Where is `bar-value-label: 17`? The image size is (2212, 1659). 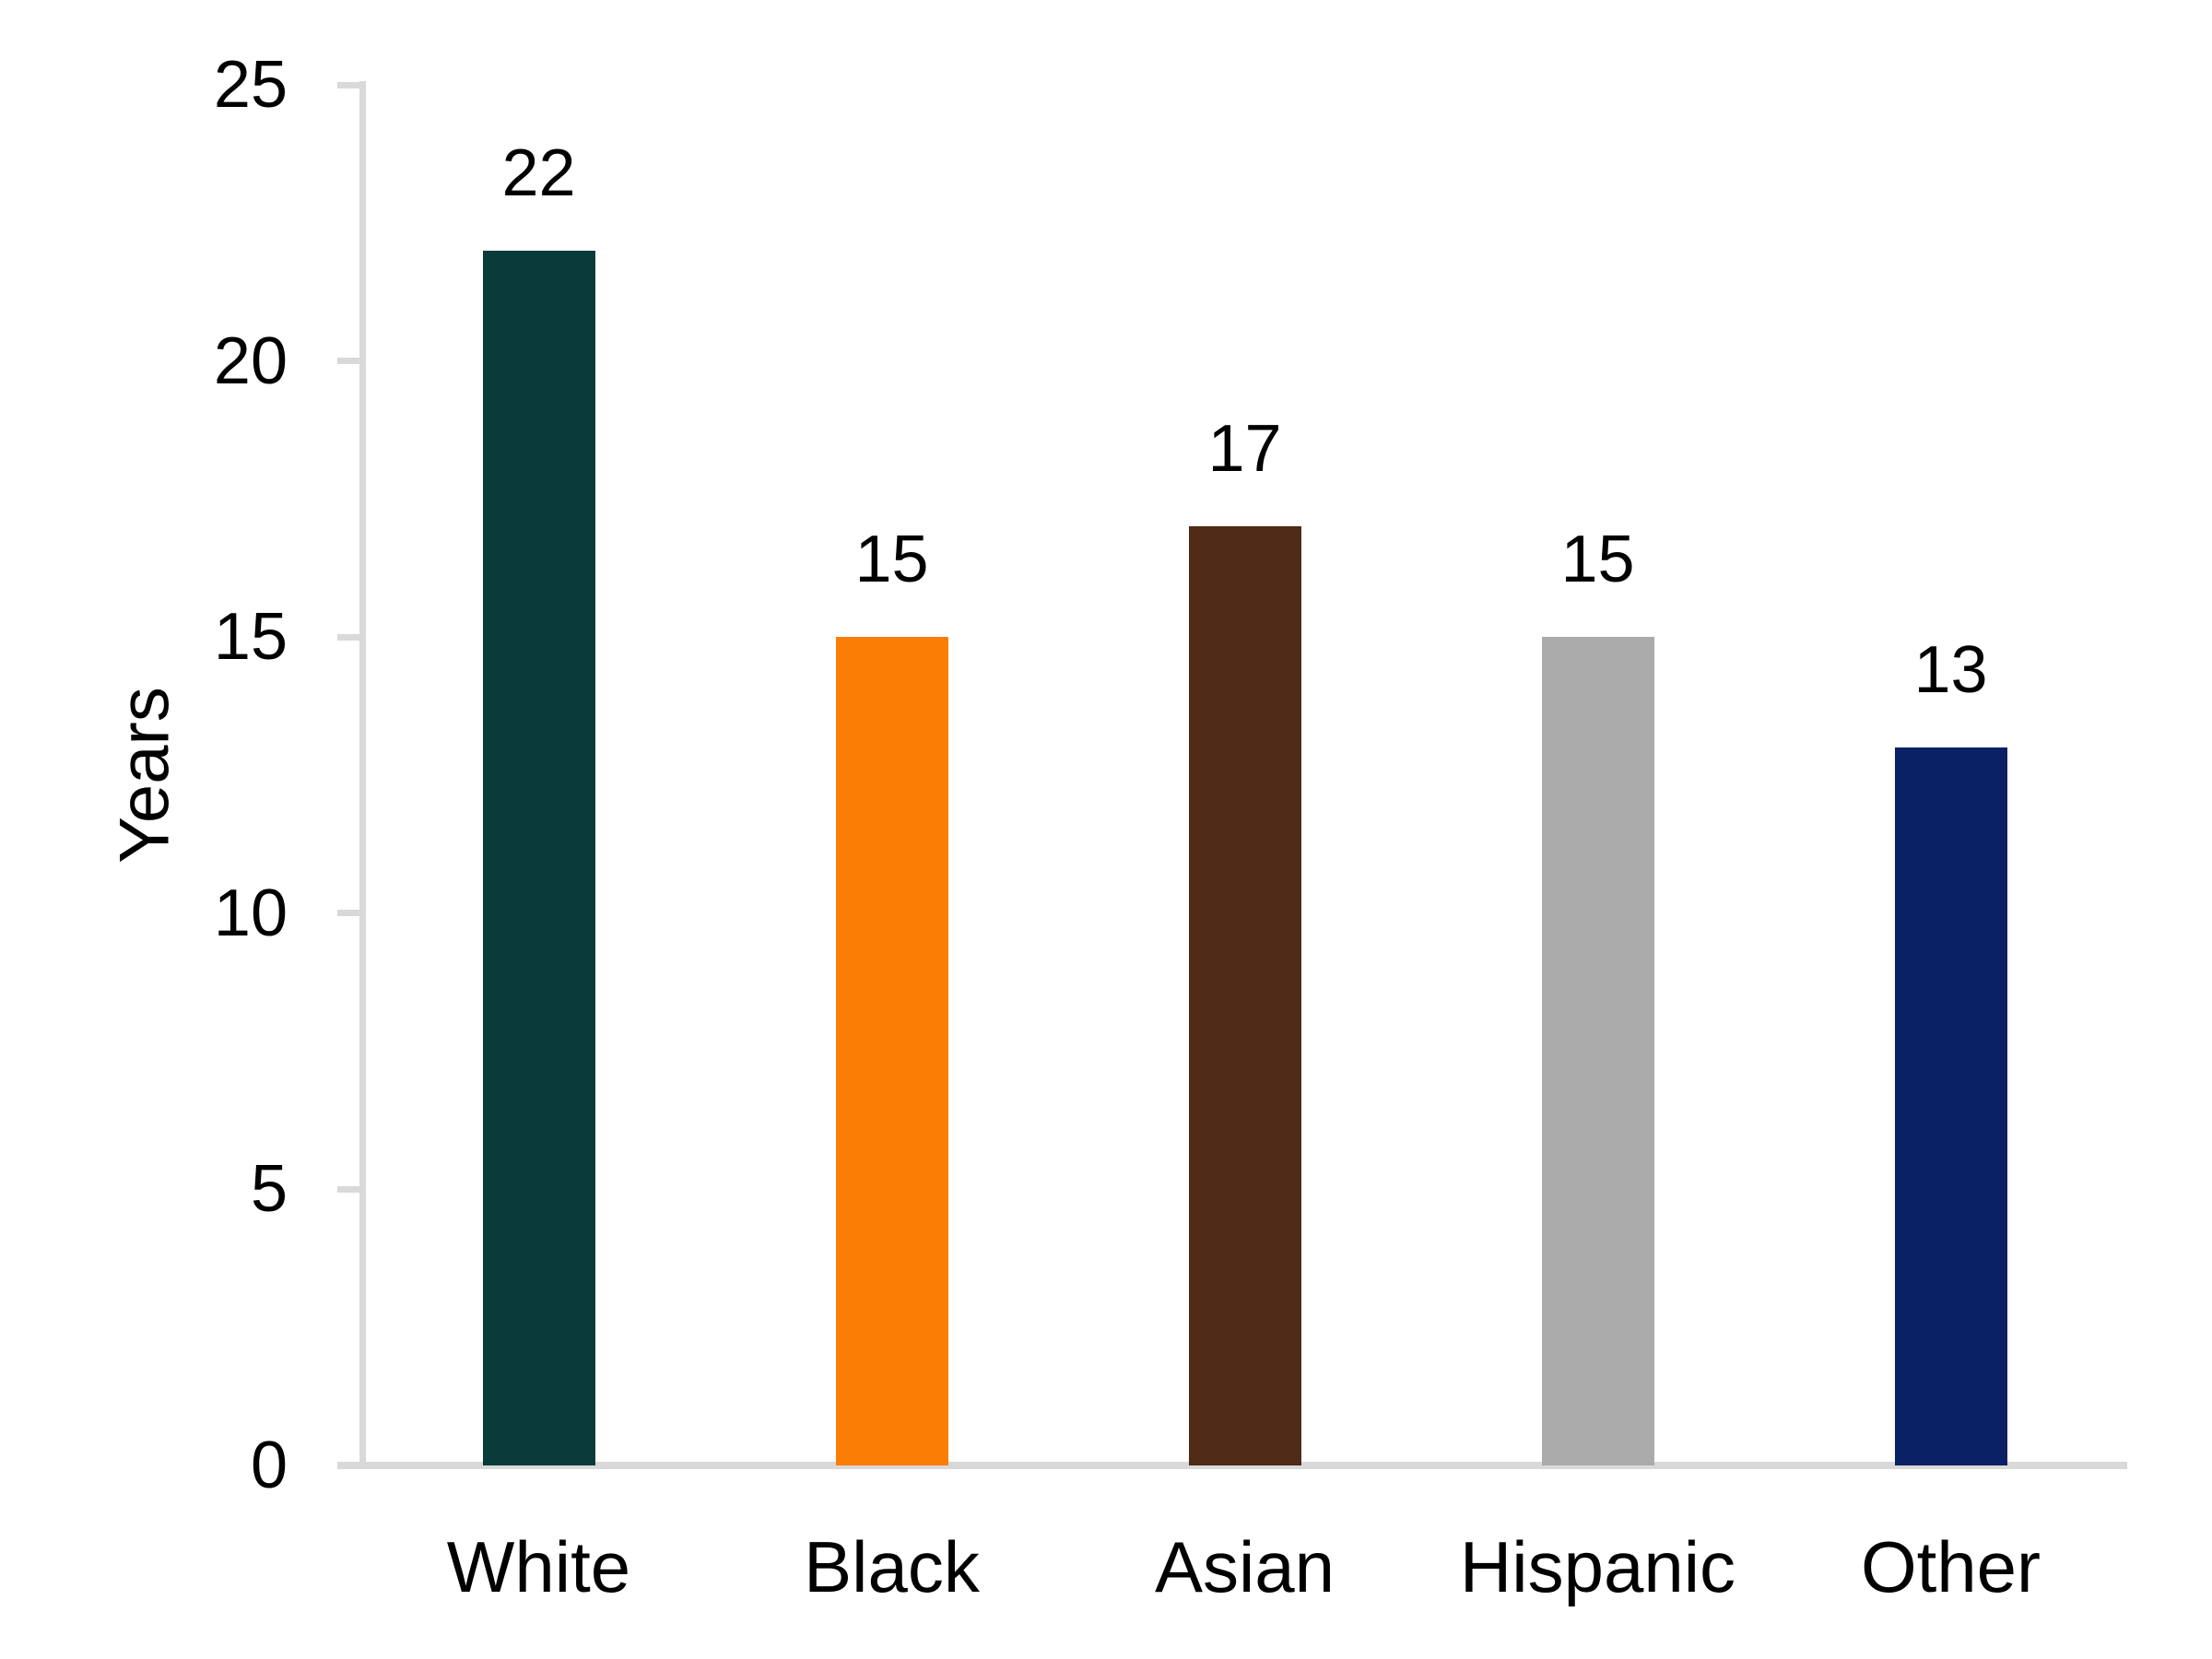 bar-value-label: 17 is located at coordinates (1244, 449).